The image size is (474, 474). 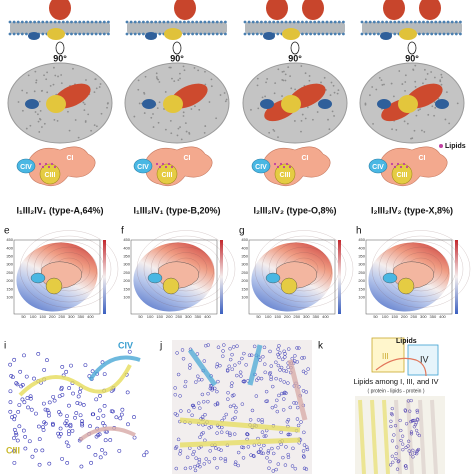 What do you see at coordinates (126, 280) in the screenshot?
I see `y-tick-label: 200` at bounding box center [126, 280].